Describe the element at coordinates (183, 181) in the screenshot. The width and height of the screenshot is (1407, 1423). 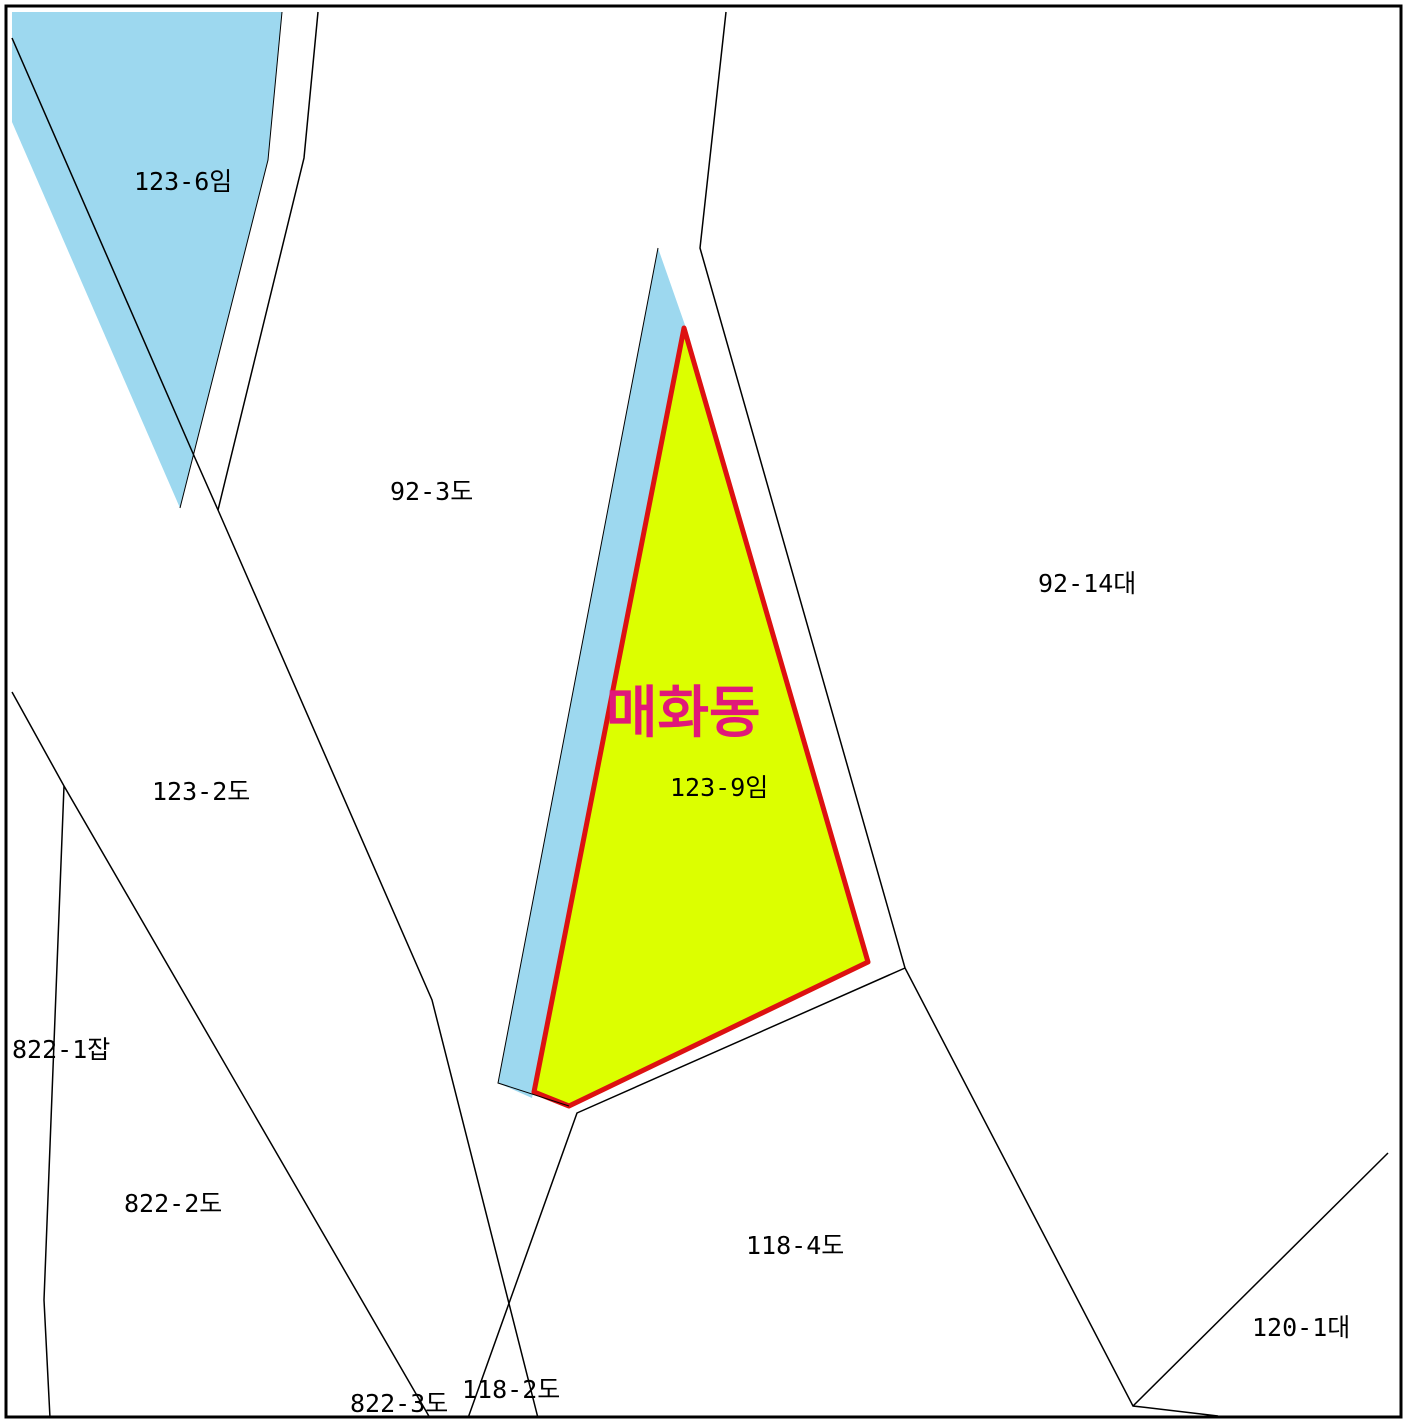
I see `parcel-label-123-6: 123-6임` at that location.